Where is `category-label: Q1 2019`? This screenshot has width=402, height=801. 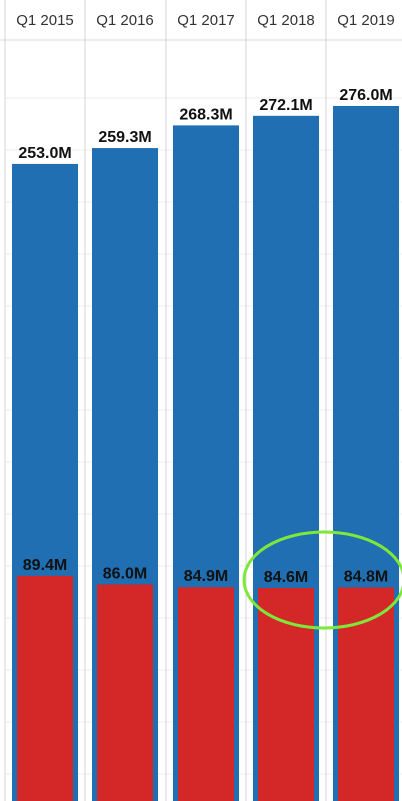
category-label: Q1 2019 is located at coordinates (366, 20).